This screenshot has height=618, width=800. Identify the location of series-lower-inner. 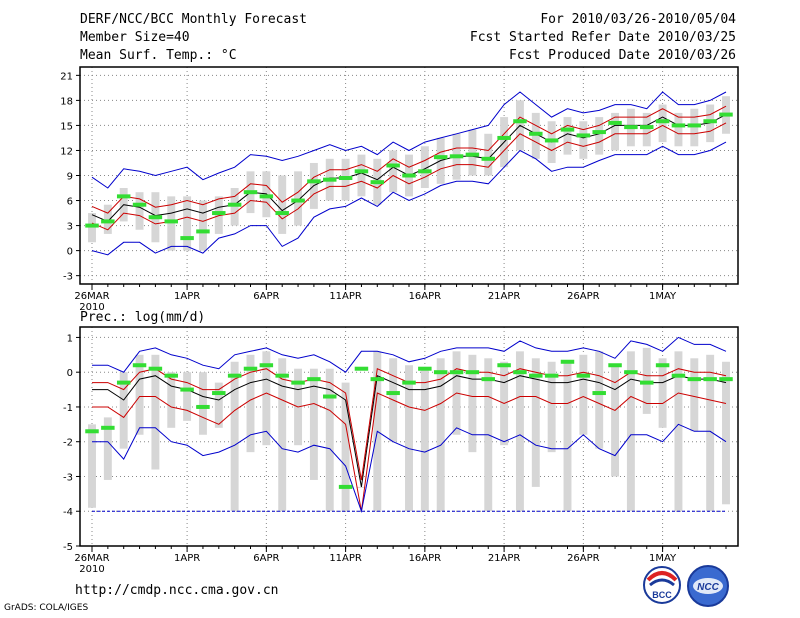
(409, 176).